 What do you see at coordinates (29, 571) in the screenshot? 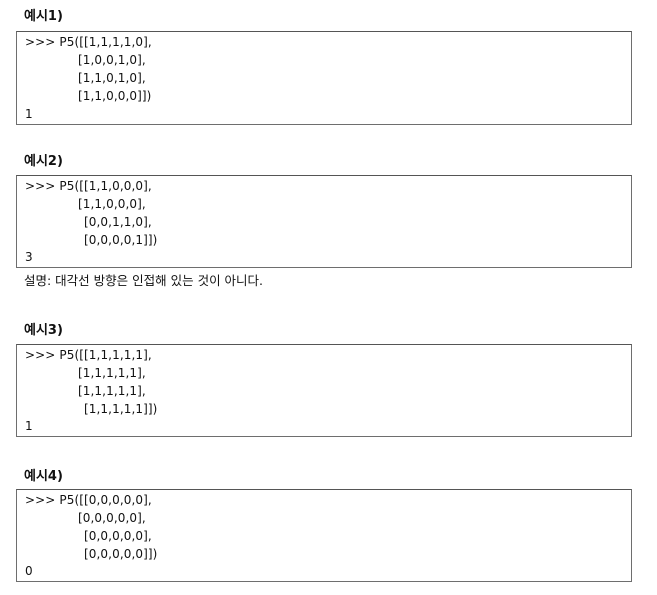
I see `code-result: 0` at bounding box center [29, 571].